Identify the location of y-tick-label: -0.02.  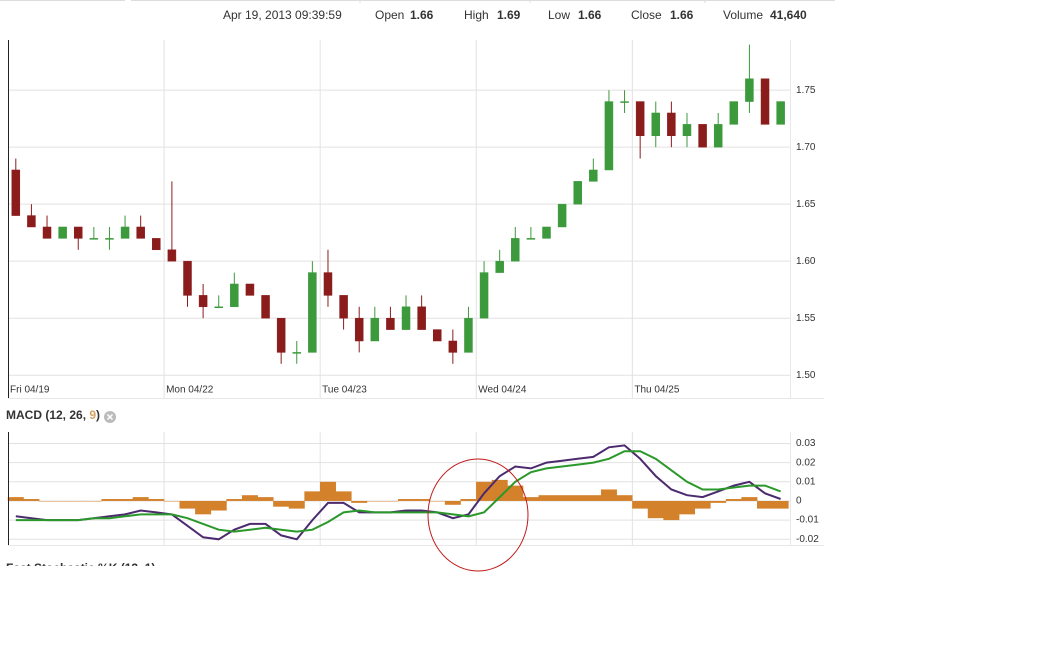
(807, 539).